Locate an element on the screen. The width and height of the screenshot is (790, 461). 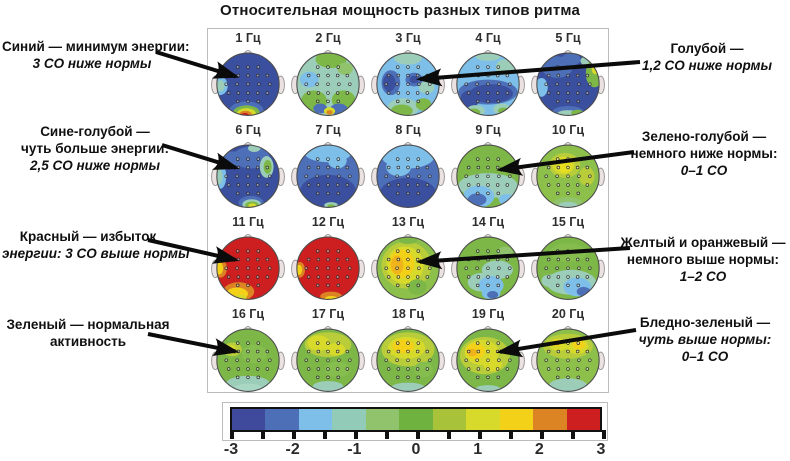
freq-label: 12 Гц is located at coordinates (328, 222).